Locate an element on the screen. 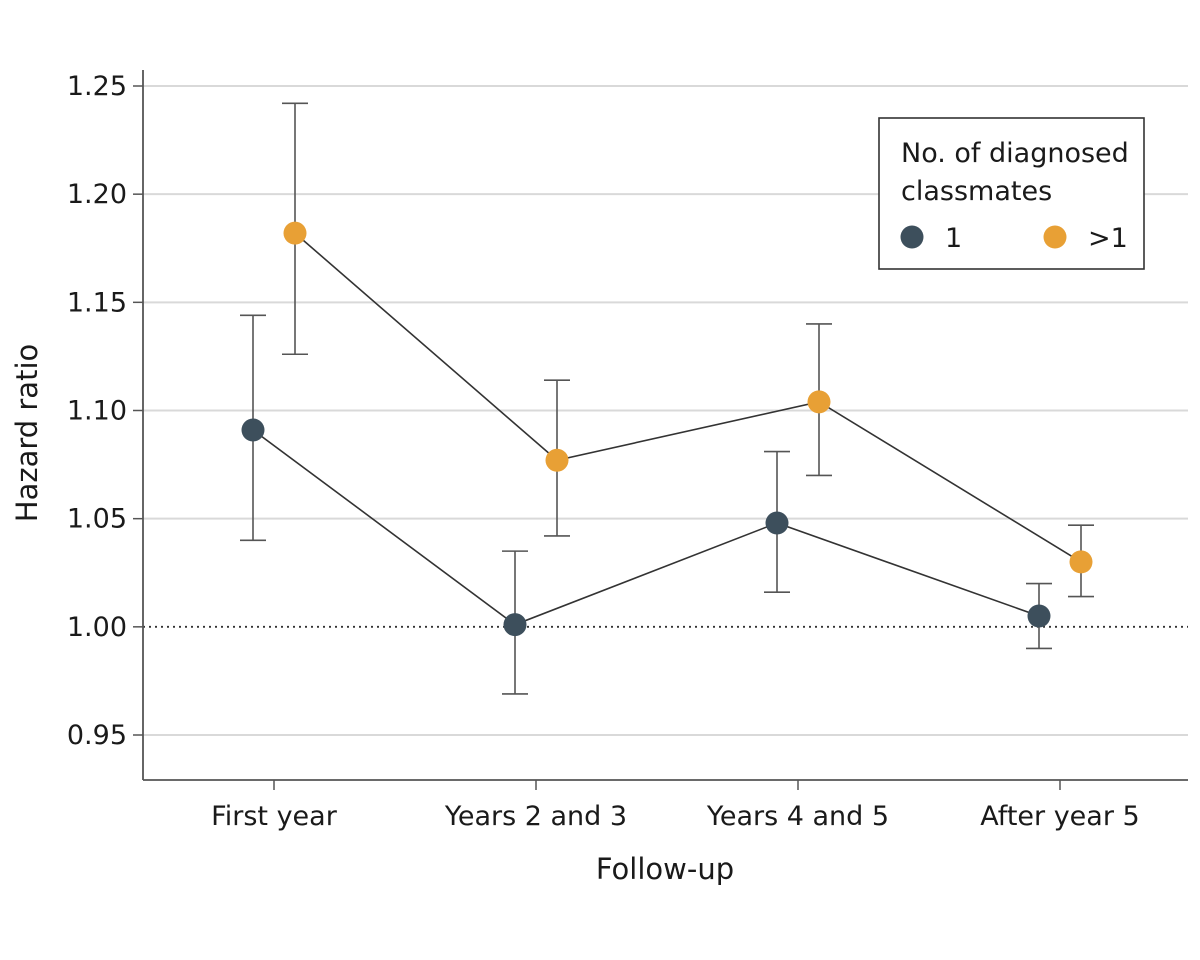  x-tick-label: First year is located at coordinates (274, 816).